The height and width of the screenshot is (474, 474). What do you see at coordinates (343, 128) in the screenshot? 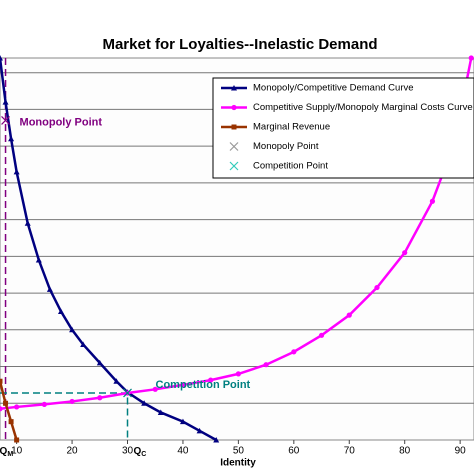
I see `legend-box` at bounding box center [343, 128].